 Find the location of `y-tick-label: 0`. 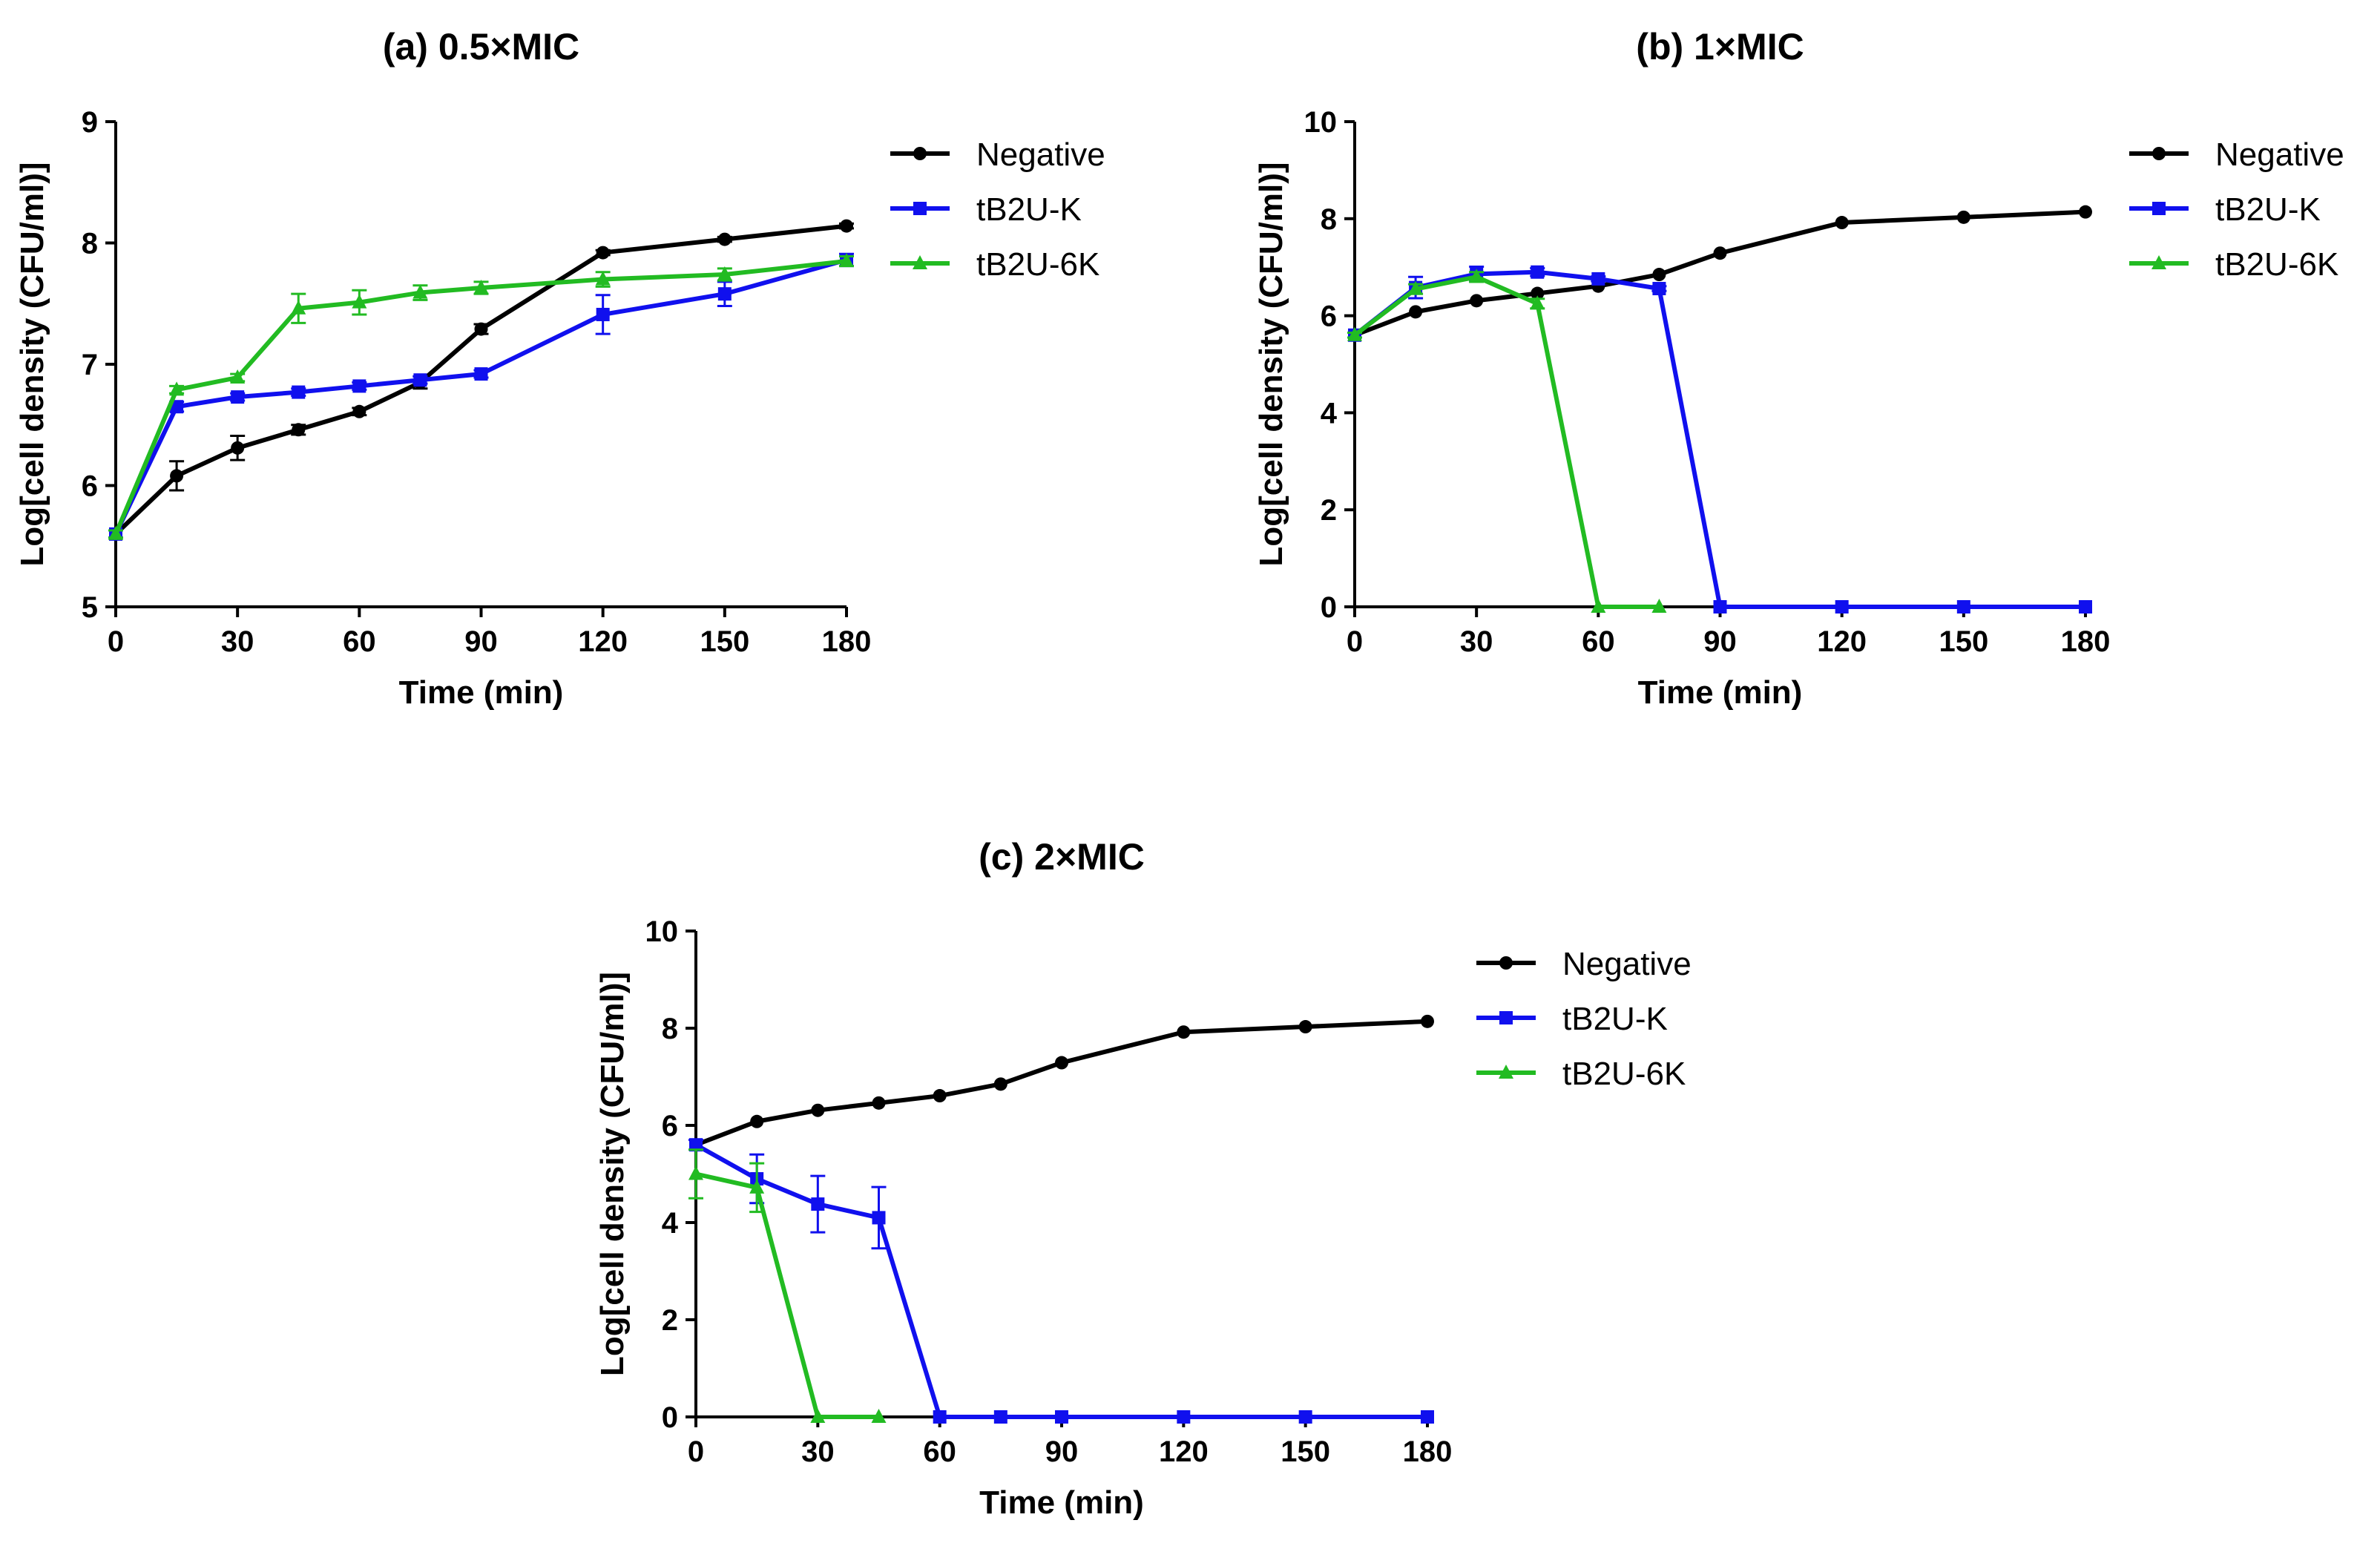

y-tick-label: 0 is located at coordinates (1329, 607).